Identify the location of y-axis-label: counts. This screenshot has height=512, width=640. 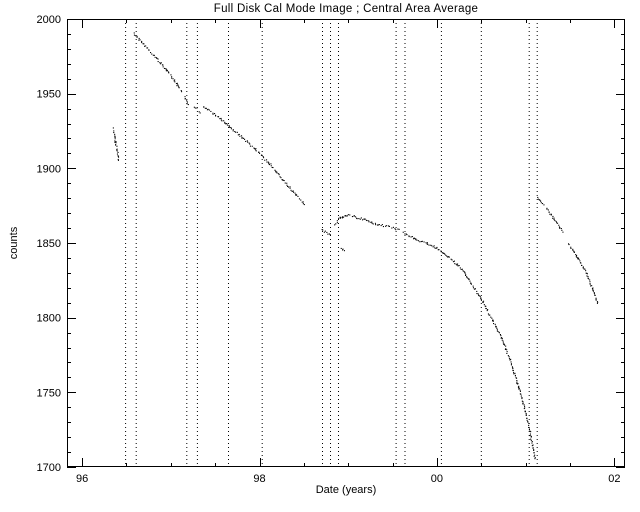
(14, 243).